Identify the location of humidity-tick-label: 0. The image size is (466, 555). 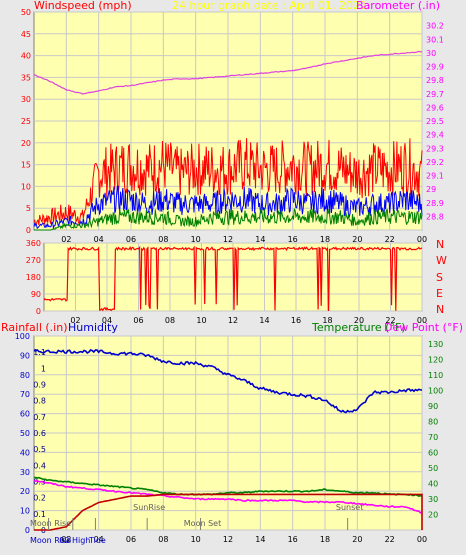
(27, 530).